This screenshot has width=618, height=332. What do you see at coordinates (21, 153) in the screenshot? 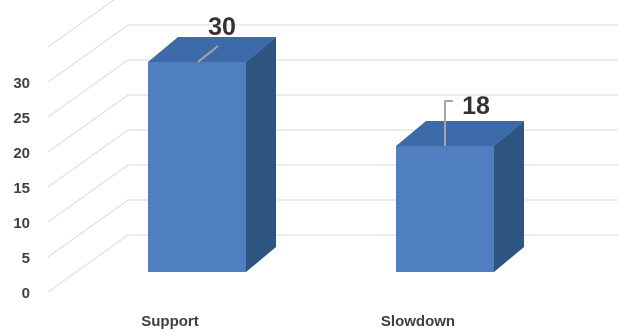
I see `y-tick-label: 20` at bounding box center [21, 153].